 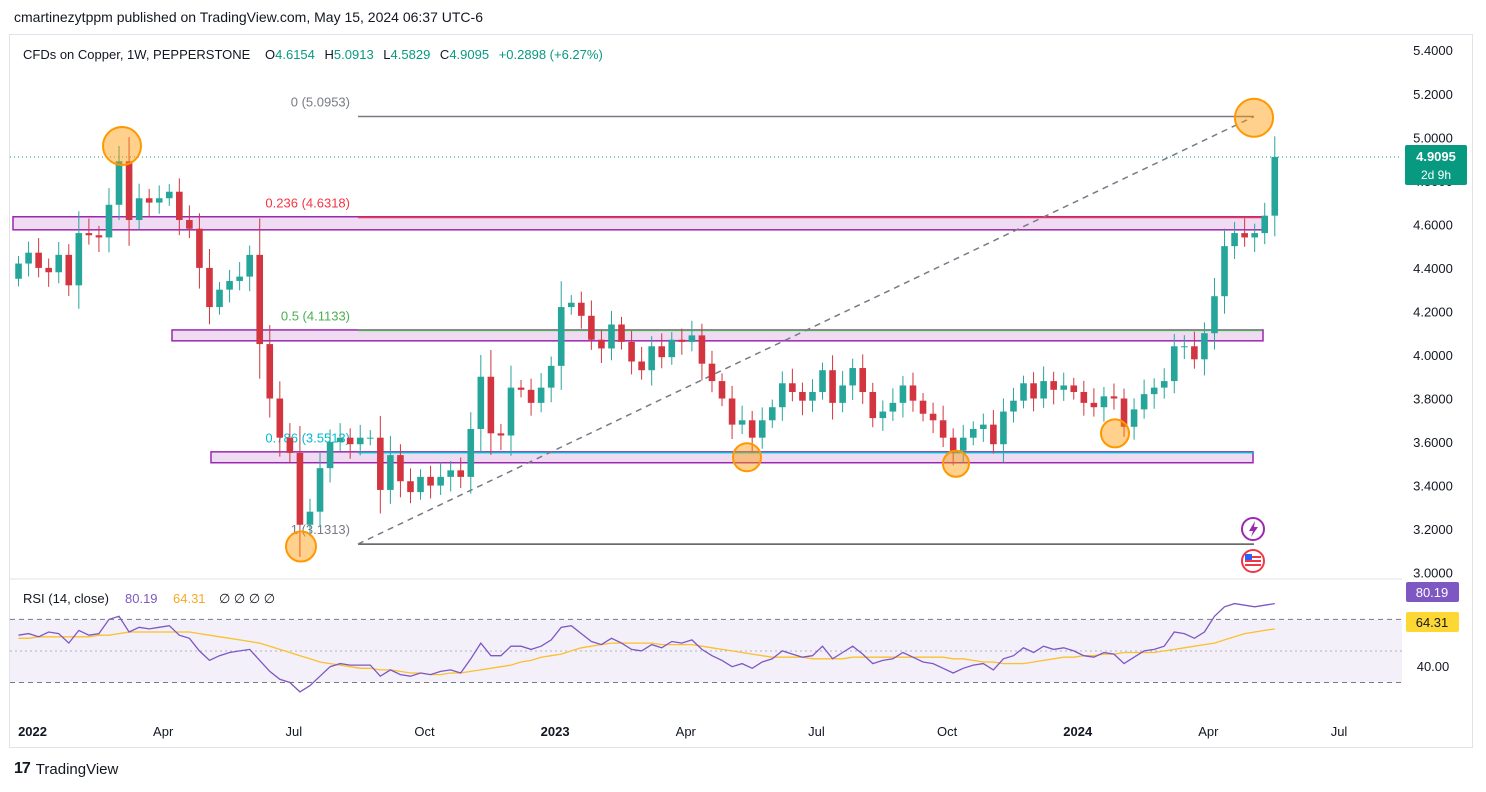 I want to click on lightning-icon, so click(x=1253, y=529).